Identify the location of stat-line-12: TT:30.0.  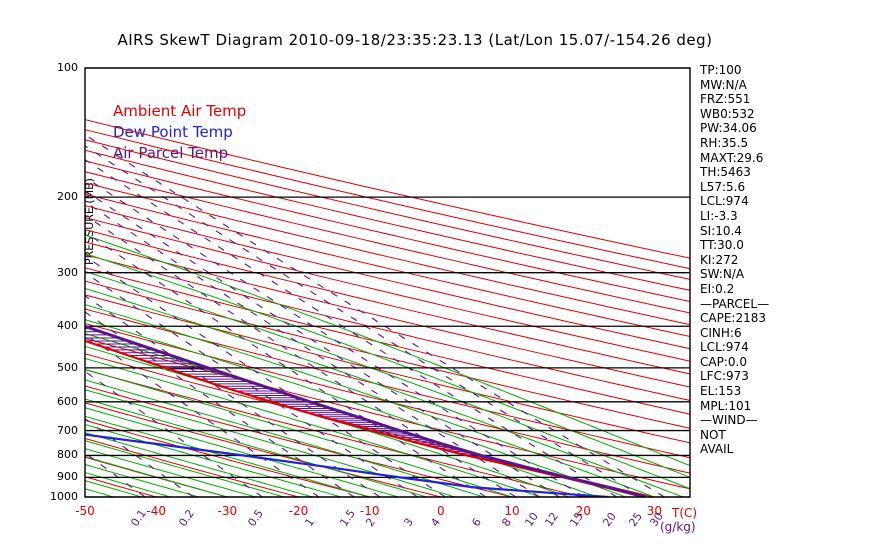
(722, 245).